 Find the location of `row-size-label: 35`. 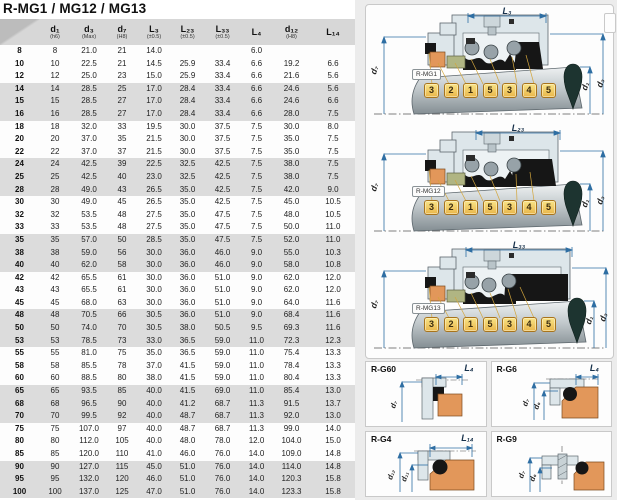

row-size-label: 35 is located at coordinates (19, 240).